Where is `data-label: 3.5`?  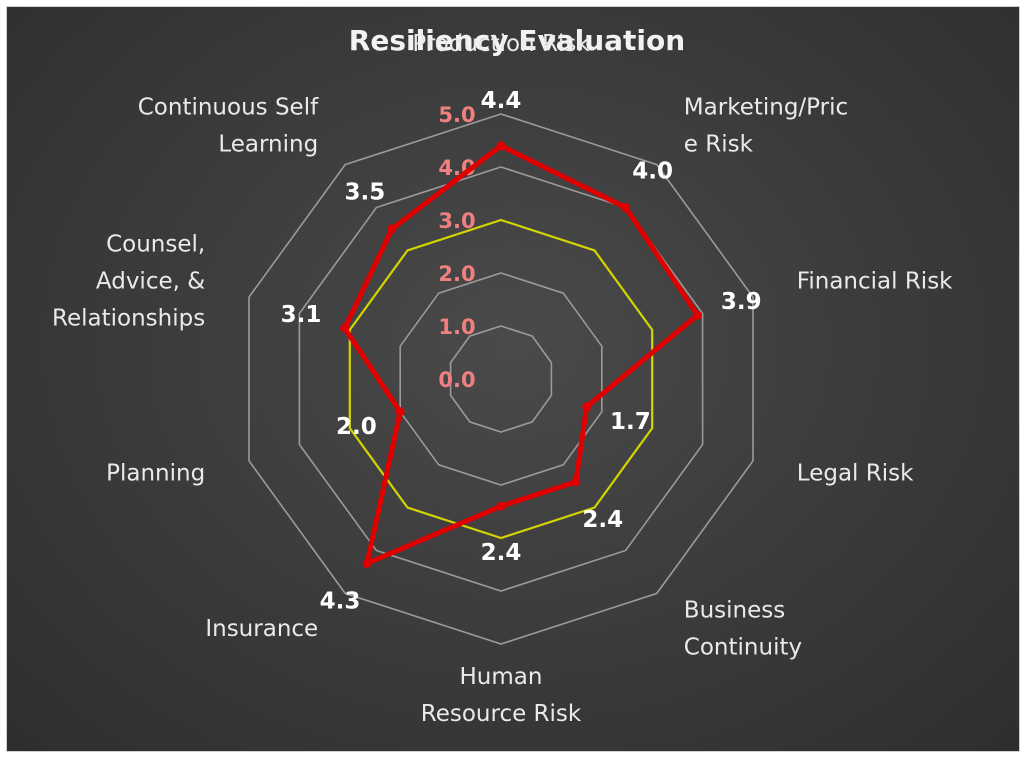
data-label: 3.5 is located at coordinates (365, 193).